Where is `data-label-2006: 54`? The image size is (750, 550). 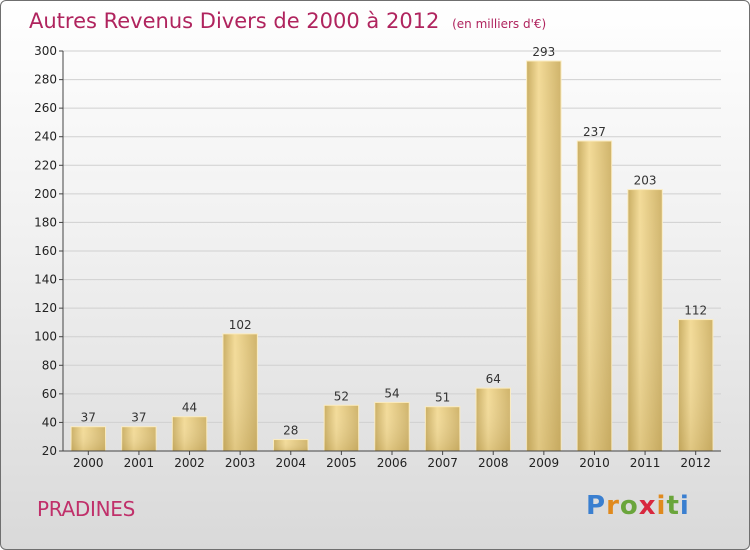
data-label-2006: 54 is located at coordinates (391, 393).